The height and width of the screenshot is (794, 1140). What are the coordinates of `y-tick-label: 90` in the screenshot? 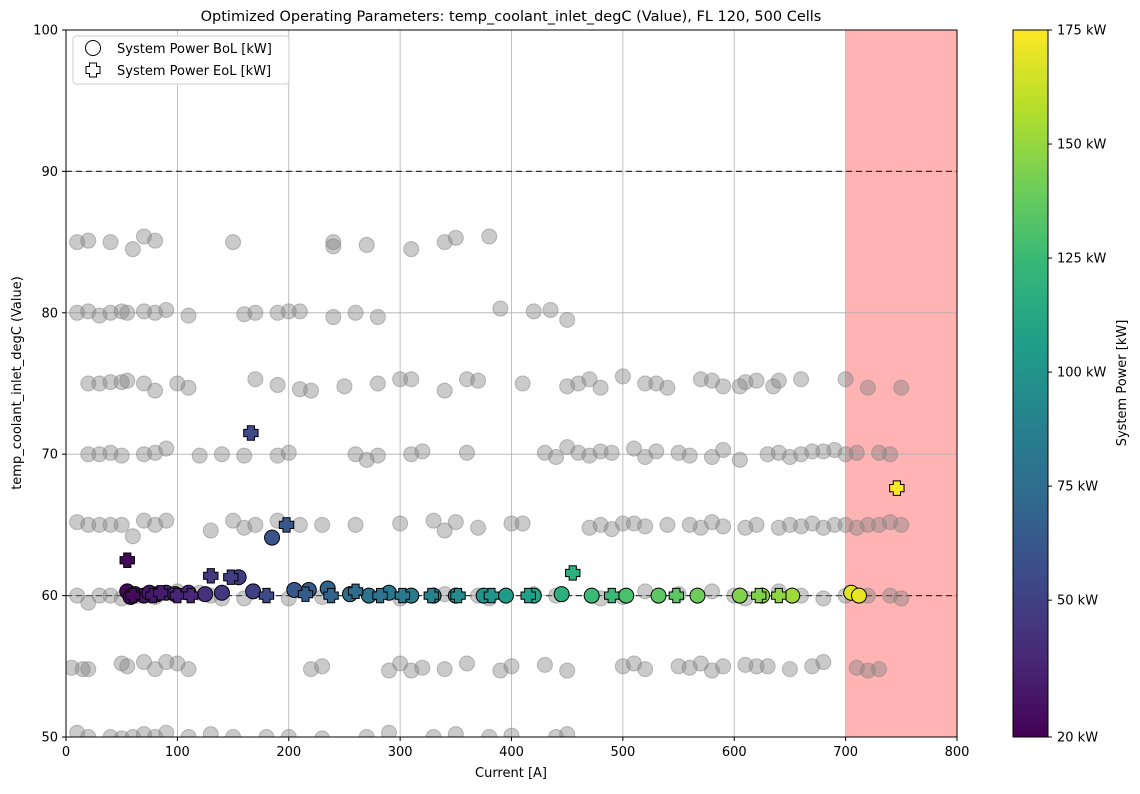 It's located at (49, 172).